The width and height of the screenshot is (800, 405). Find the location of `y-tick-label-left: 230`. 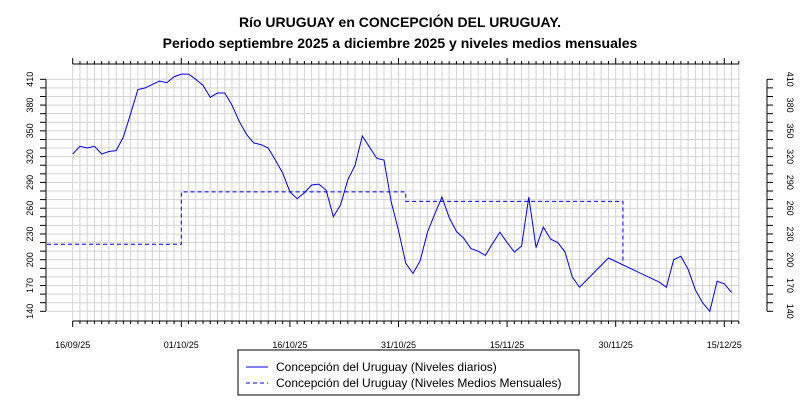

y-tick-label-left: 230 is located at coordinates (30, 233).